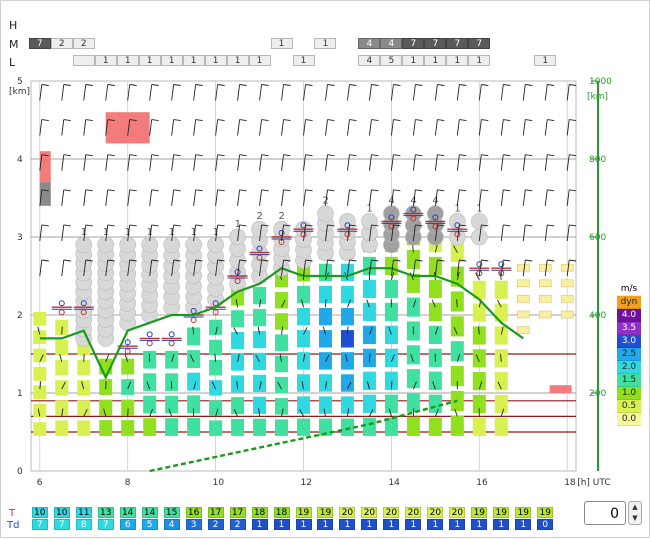 The image size is (650, 539). I want to click on y-tick-label-left: 3, so click(20, 238).